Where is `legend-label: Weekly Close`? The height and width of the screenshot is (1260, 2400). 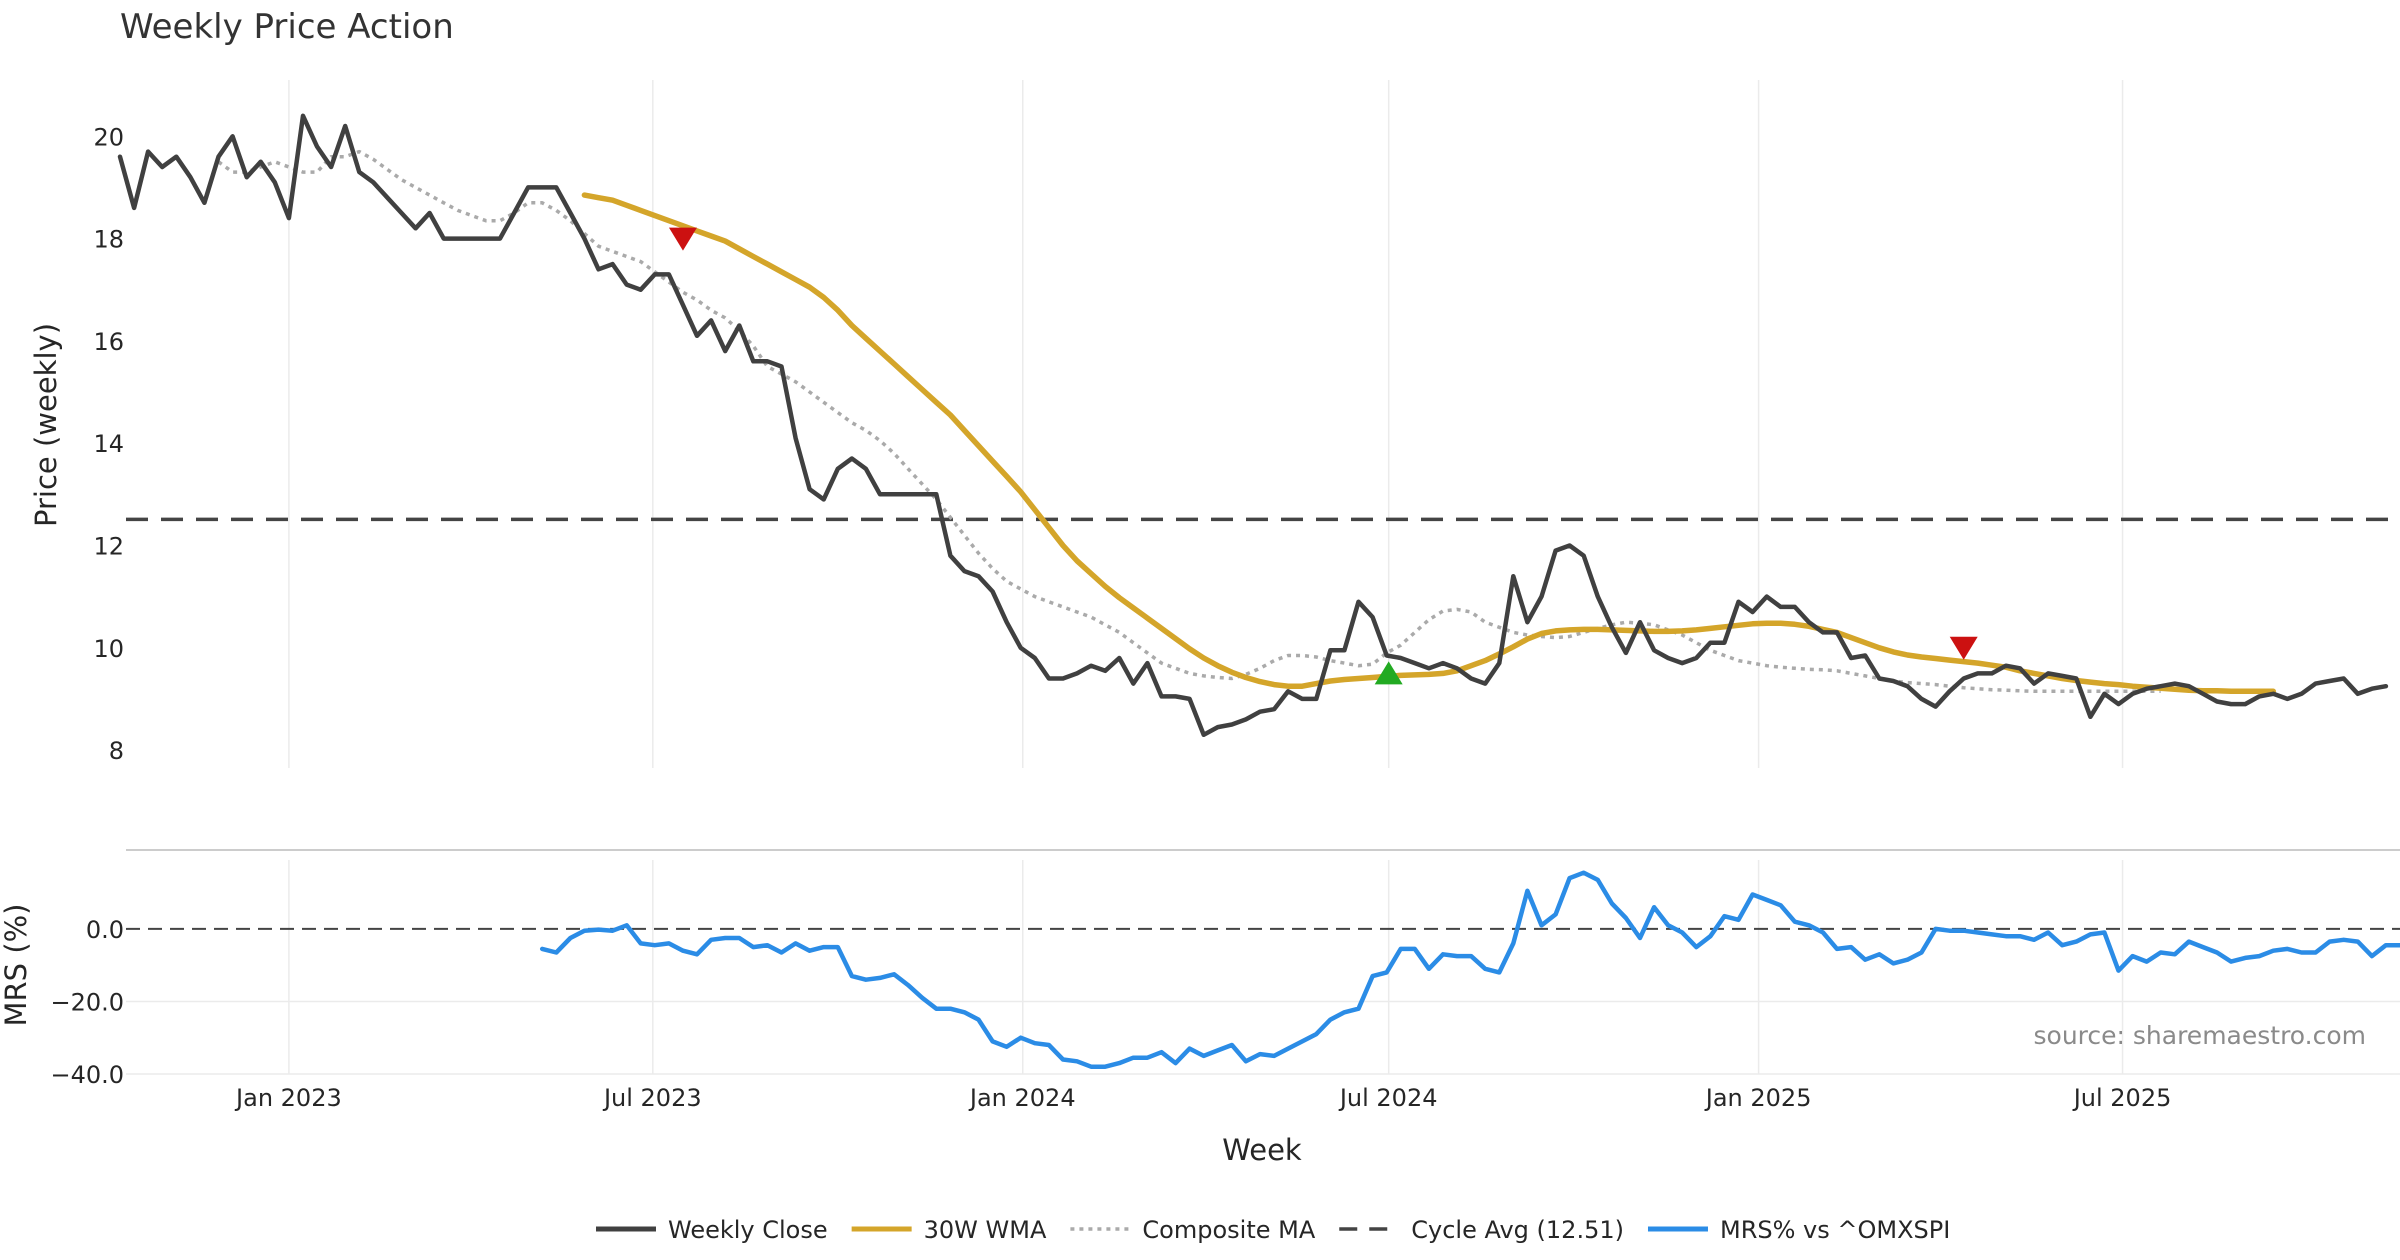 legend-label: Weekly Close is located at coordinates (748, 1230).